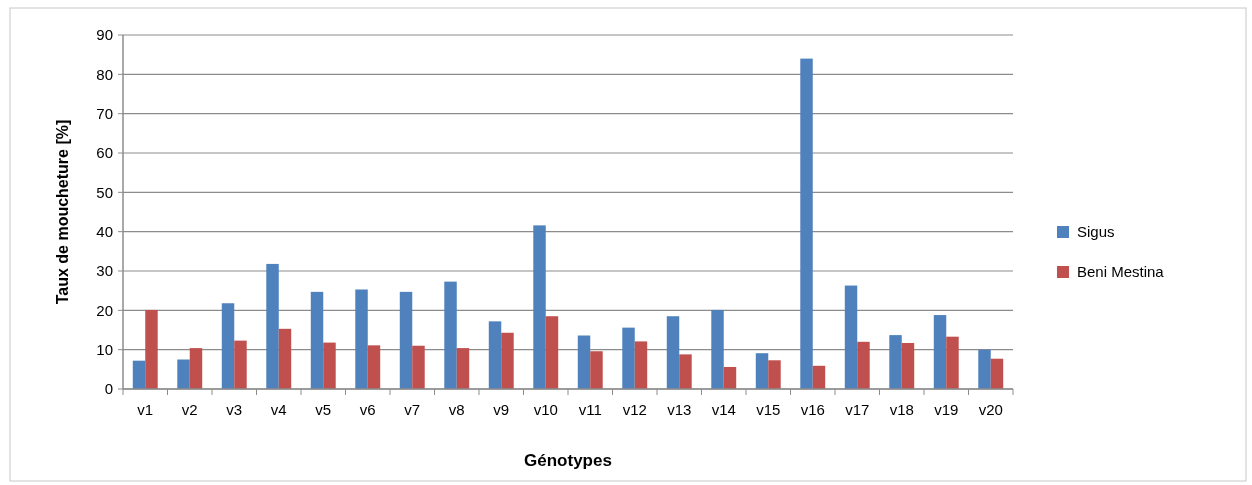  What do you see at coordinates (104, 113) in the screenshot?
I see `y-tick-label: 70` at bounding box center [104, 113].